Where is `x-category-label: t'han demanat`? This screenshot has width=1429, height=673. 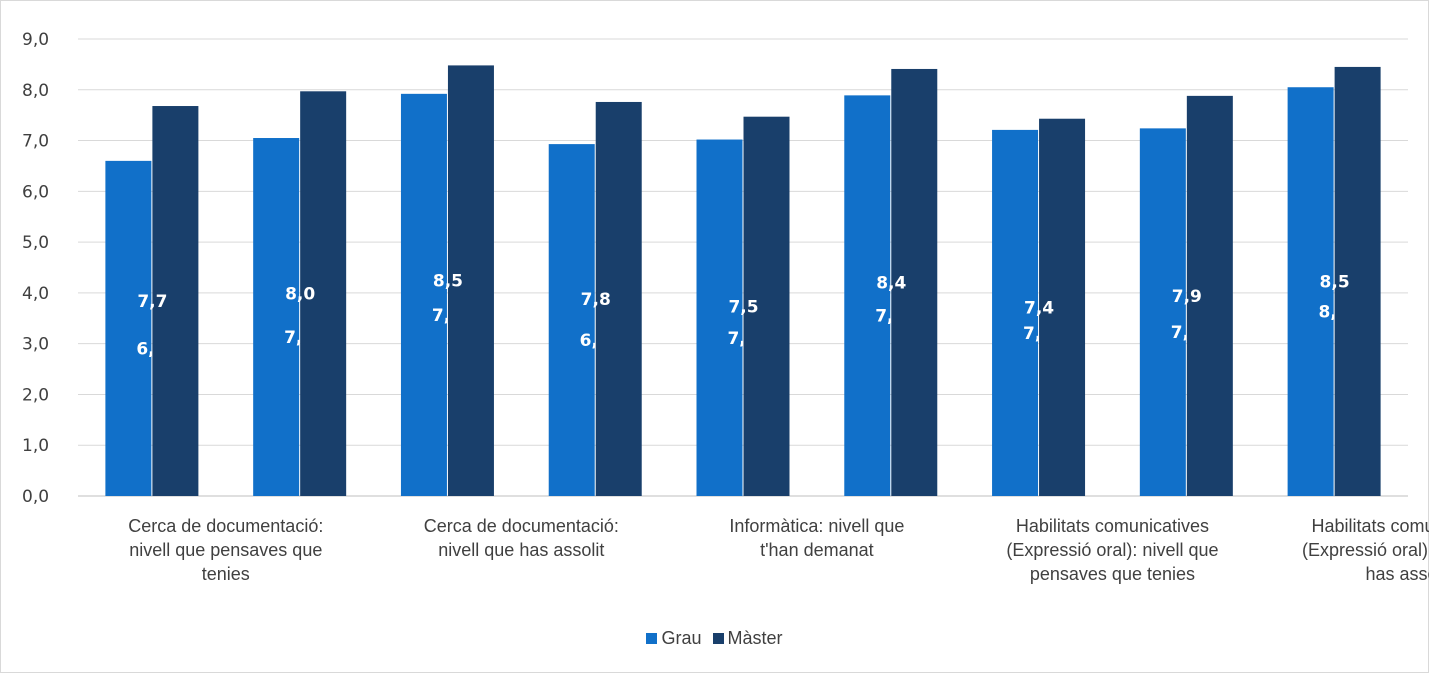
x-category-label: t'han demanat is located at coordinates (817, 550).